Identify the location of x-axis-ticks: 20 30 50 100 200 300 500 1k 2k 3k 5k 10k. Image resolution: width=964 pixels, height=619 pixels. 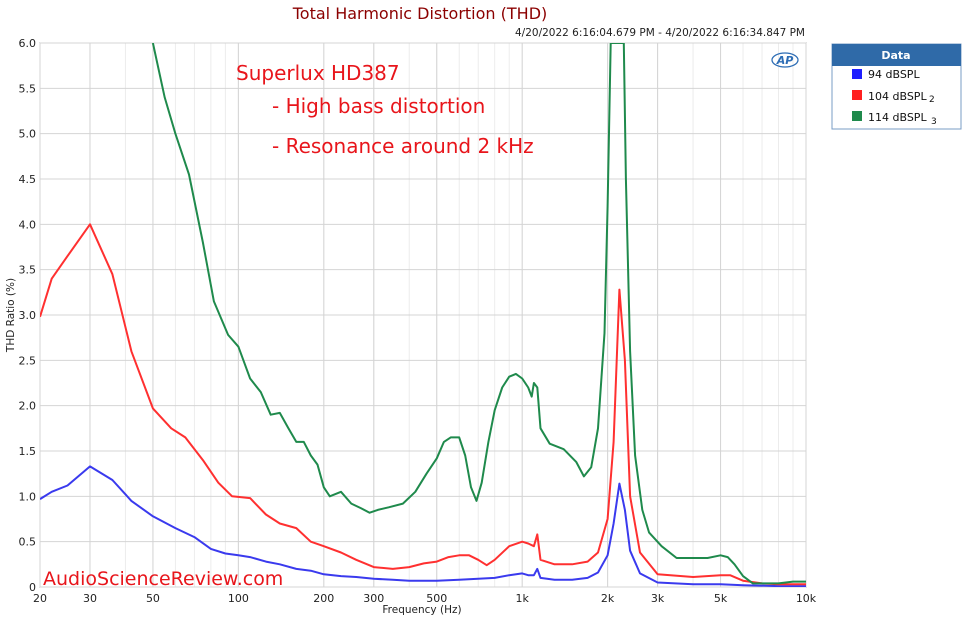
(425, 598).